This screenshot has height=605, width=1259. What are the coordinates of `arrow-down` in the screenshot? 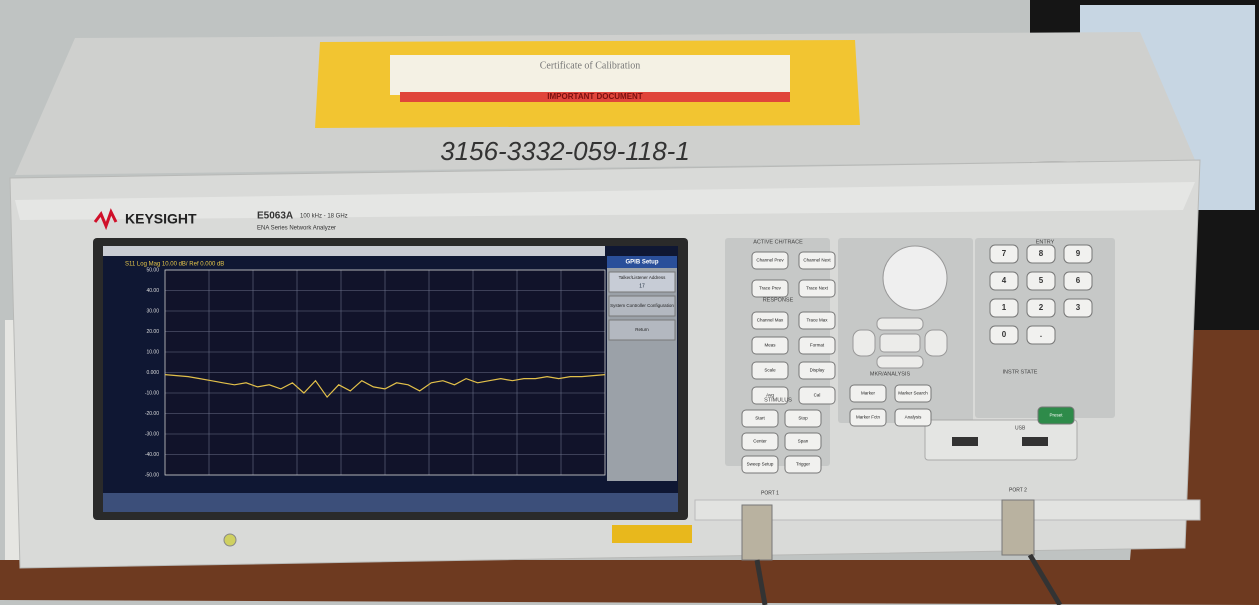 It's located at (900, 362).